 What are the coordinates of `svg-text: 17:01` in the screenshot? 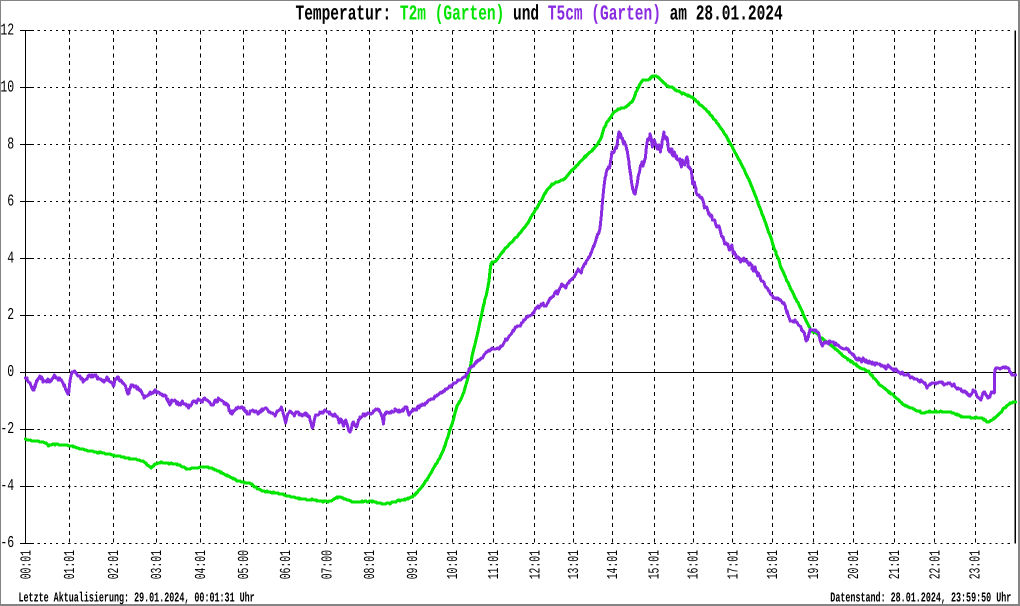 It's located at (735, 564).